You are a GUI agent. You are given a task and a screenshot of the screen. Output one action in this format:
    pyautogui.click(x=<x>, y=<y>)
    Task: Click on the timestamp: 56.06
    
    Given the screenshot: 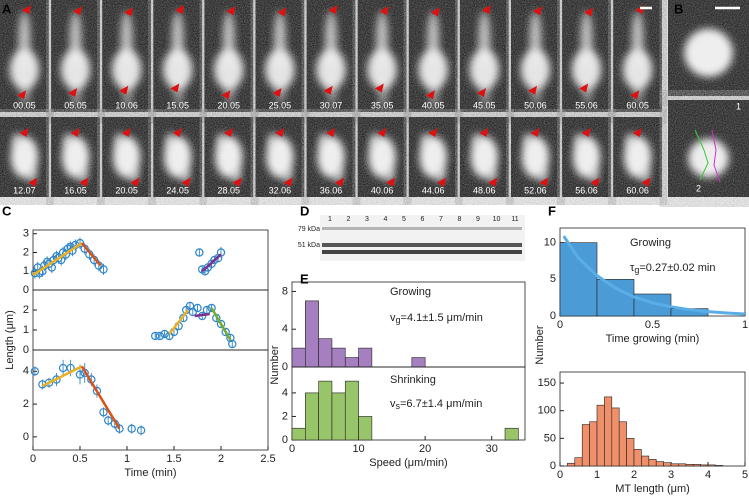 What is the action you would take?
    pyautogui.click(x=586, y=190)
    